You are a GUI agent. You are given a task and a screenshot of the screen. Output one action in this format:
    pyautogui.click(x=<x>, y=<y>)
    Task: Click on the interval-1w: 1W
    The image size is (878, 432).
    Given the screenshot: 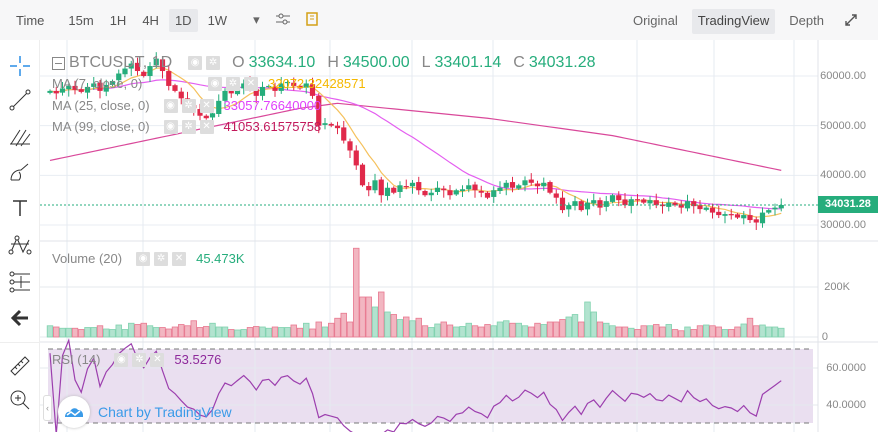 What is the action you would take?
    pyautogui.click(x=217, y=20)
    